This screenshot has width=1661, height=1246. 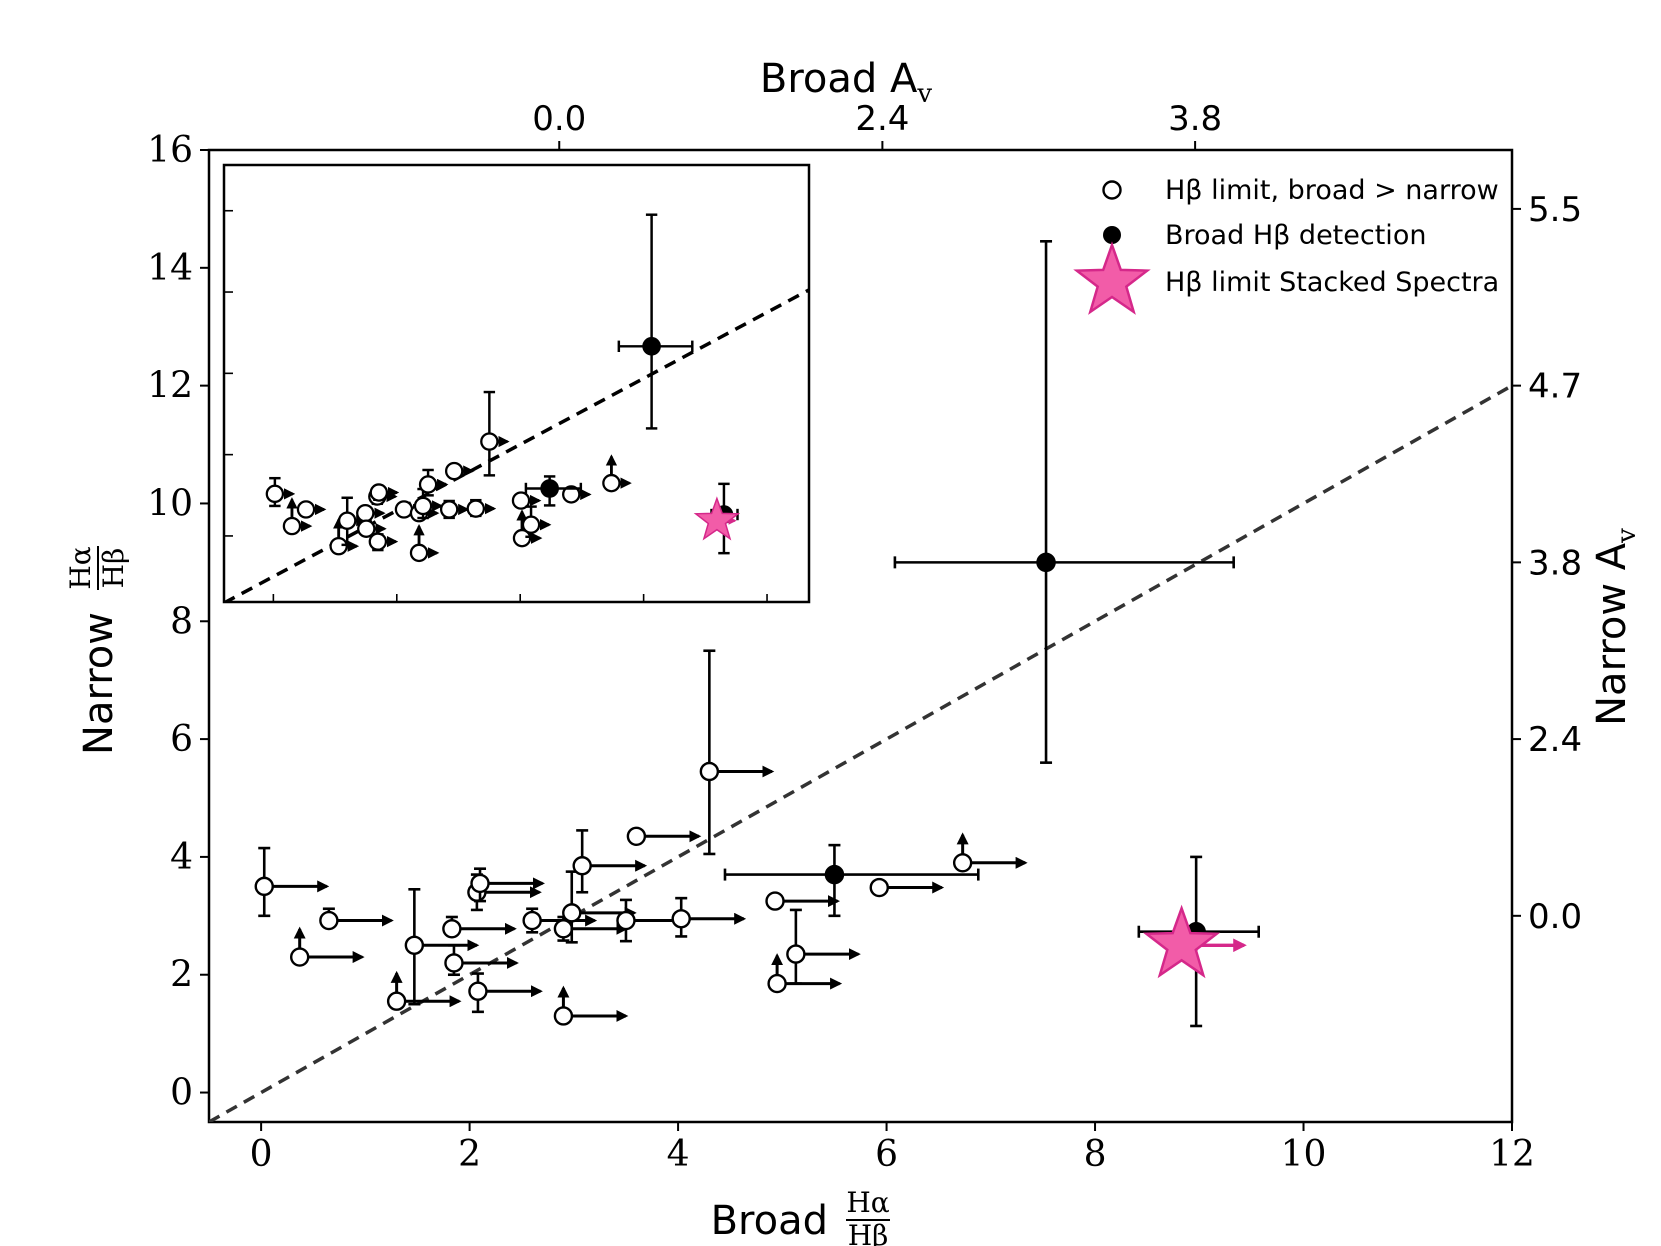 I want to click on y-axis-title: Narrow Hα Hβ, so click(x=97, y=650).